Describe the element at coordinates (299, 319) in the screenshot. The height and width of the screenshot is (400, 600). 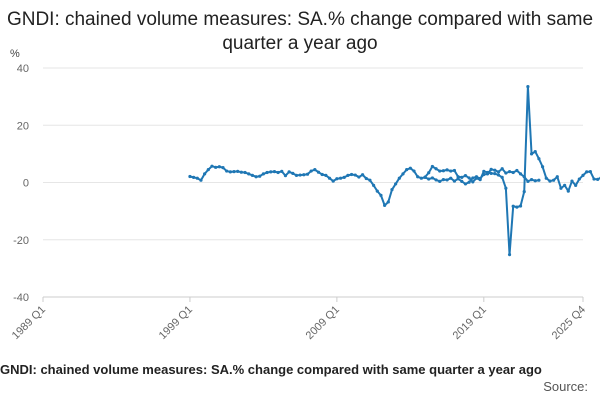
I see `x-axis: 1989 Q1 1999 Q1 2009 Q1 2019 Q1 2025 Q4` at that location.